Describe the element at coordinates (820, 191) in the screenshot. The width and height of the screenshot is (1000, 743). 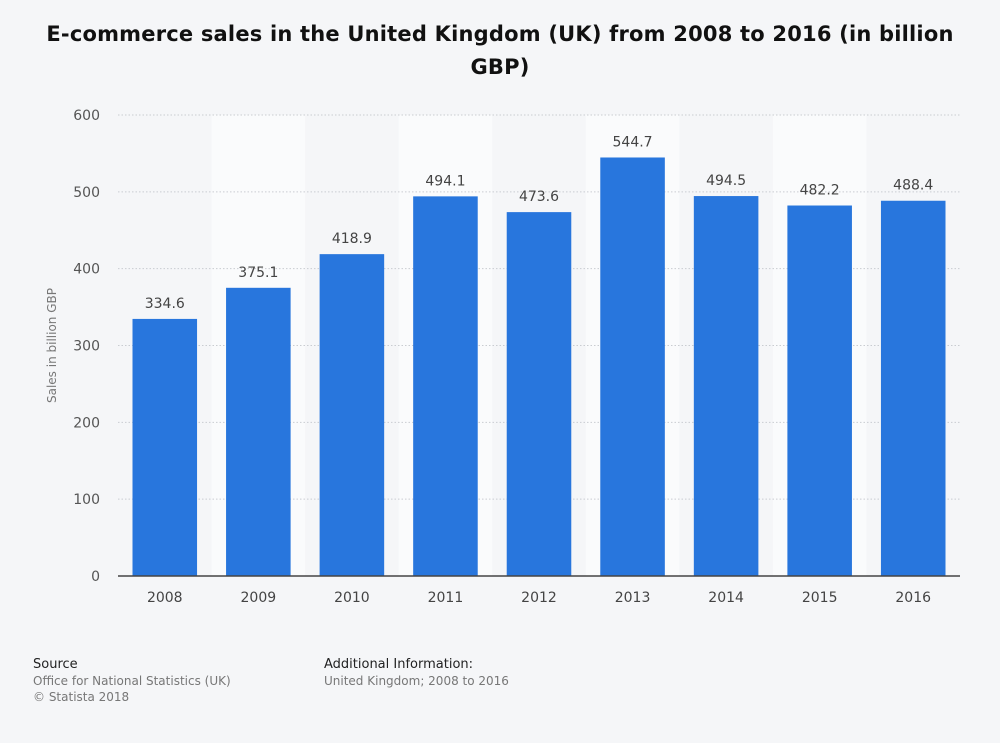
I see `value-label: 482.2` at that location.